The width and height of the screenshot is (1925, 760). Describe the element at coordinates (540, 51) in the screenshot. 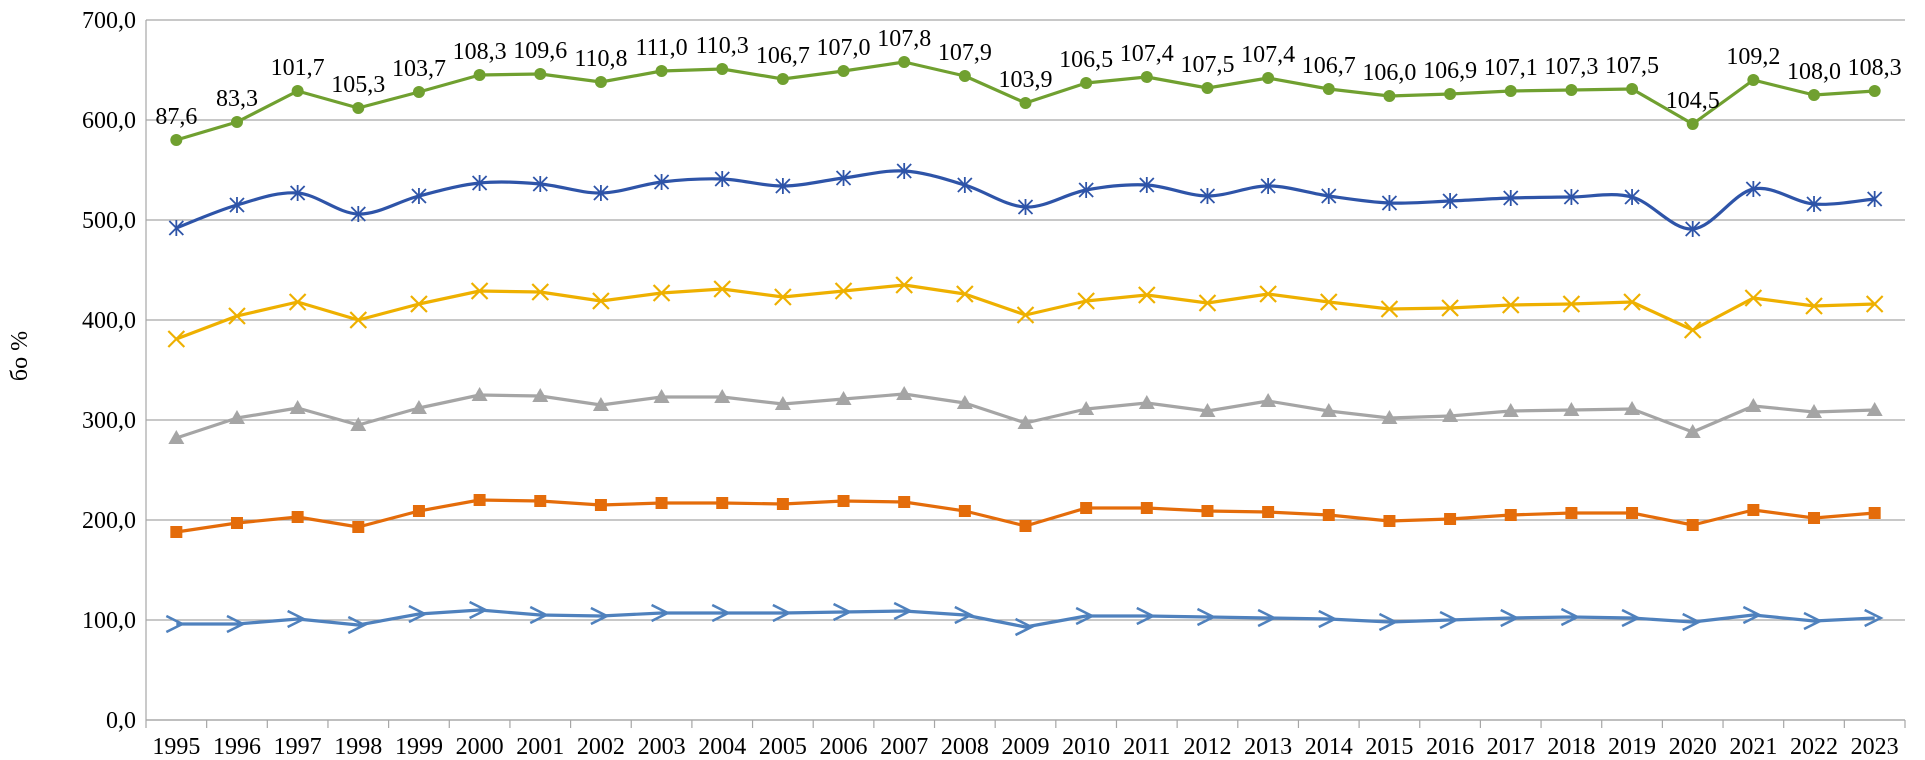

I see `data-label: 109,6` at that location.